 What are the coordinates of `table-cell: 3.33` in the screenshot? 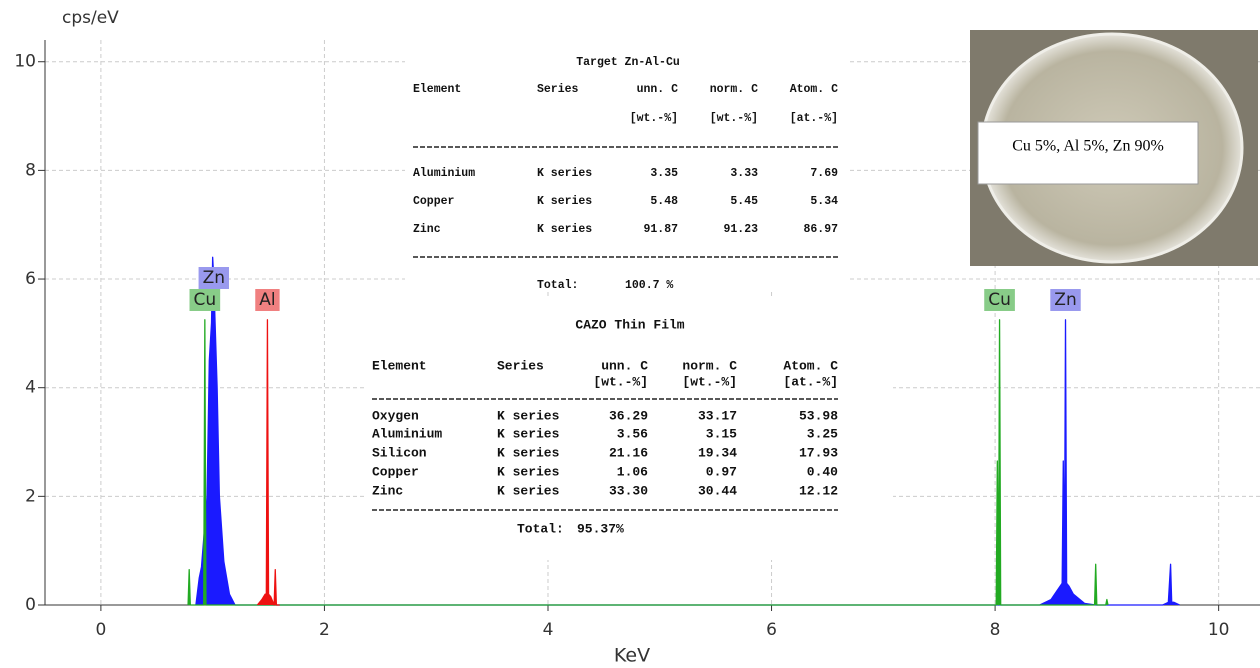 It's located at (744, 173).